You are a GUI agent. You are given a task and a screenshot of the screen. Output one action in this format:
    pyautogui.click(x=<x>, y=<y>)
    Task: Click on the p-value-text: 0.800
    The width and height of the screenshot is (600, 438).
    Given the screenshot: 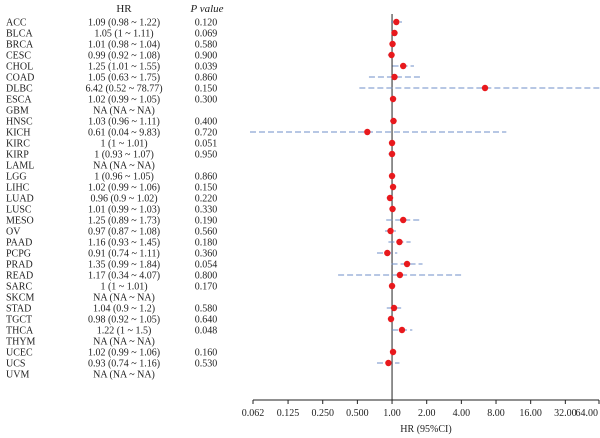 What is the action you would take?
    pyautogui.click(x=206, y=276)
    